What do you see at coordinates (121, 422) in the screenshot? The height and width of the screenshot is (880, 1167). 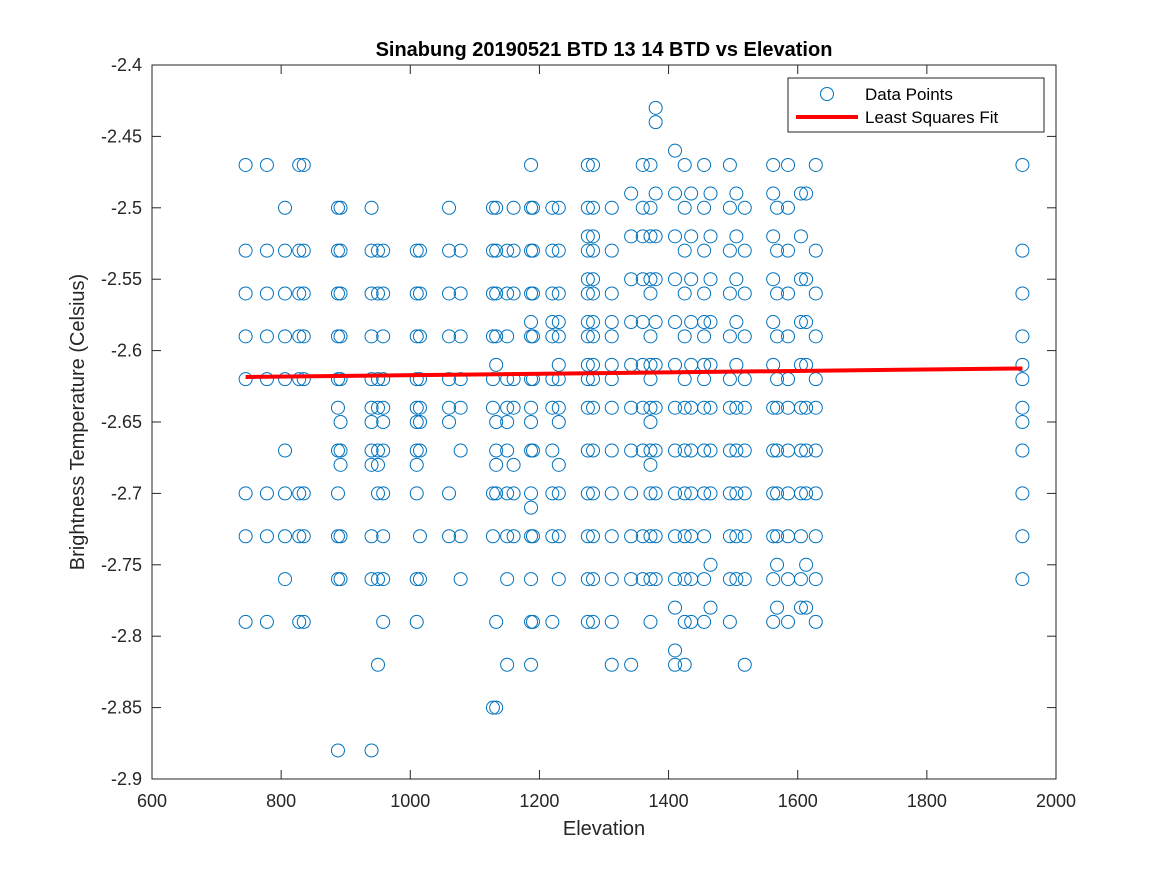 I see `y-tick-label: -2.65` at bounding box center [121, 422].